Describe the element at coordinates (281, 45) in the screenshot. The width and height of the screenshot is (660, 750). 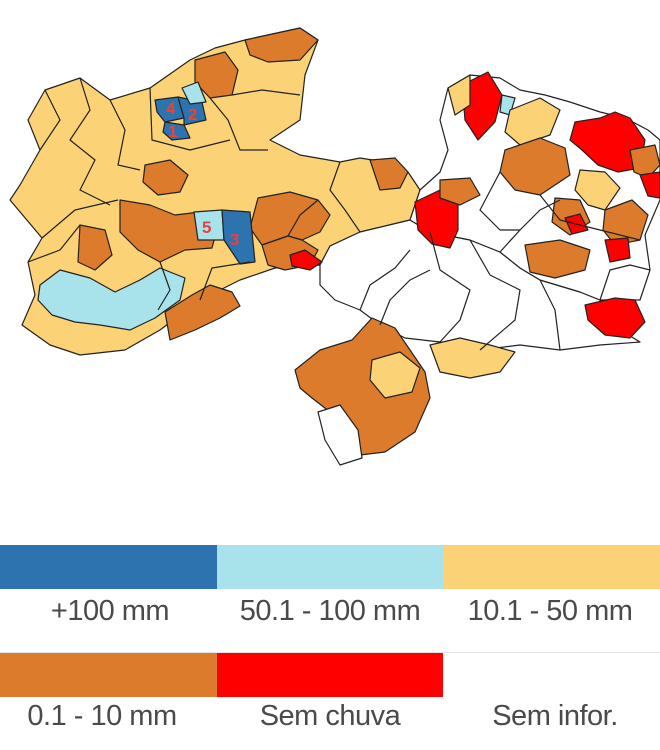
I see `region-orange-n` at that location.